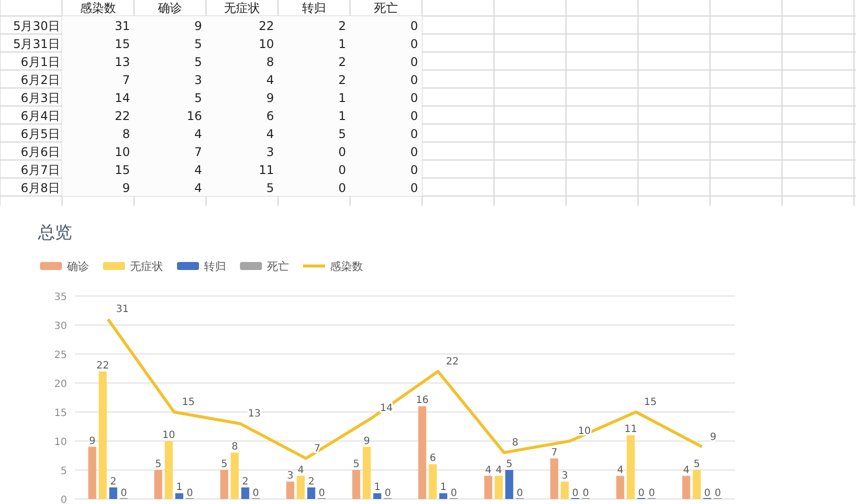 The image size is (856, 504). What do you see at coordinates (54, 233) in the screenshot?
I see `chart-title: 总览` at bounding box center [54, 233].